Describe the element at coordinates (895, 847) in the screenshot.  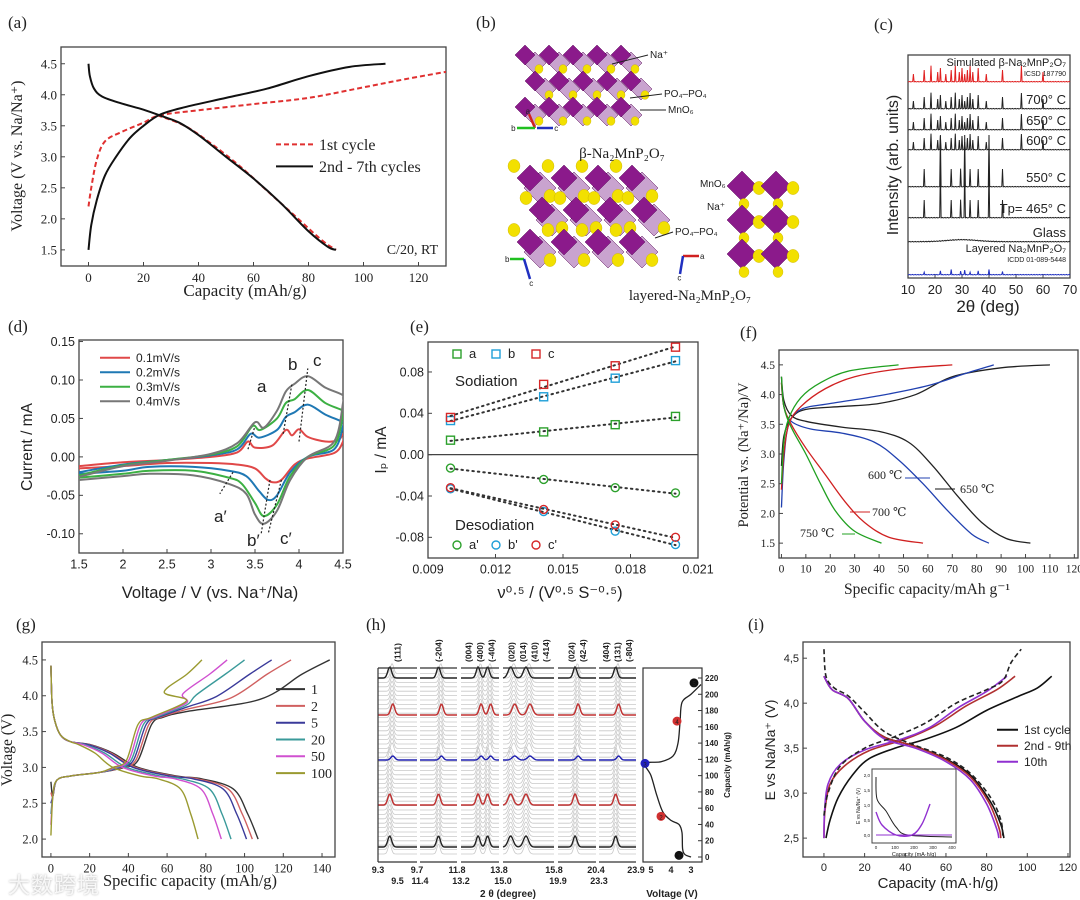
I see `inset-x-tick: 100` at that location.